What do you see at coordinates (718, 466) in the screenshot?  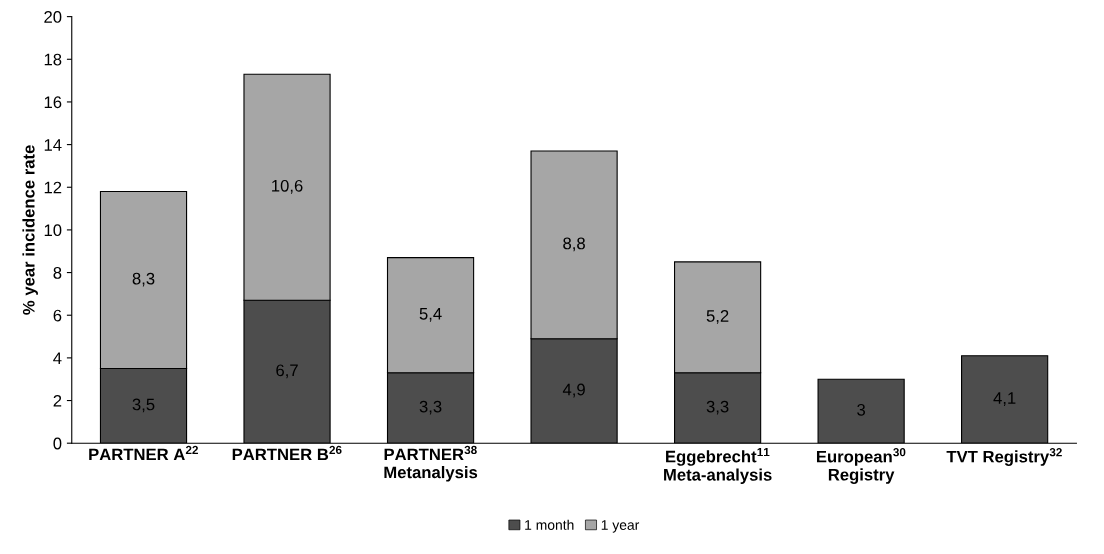 I see `x-tick-label: Eggebrecht$^{11}$ Meta-analysis` at bounding box center [718, 466].